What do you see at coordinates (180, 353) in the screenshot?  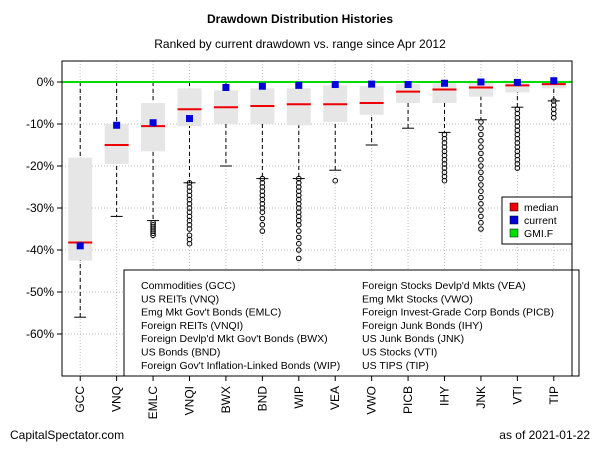 I see `key-entry: US Bonds (BND)` at bounding box center [180, 353].